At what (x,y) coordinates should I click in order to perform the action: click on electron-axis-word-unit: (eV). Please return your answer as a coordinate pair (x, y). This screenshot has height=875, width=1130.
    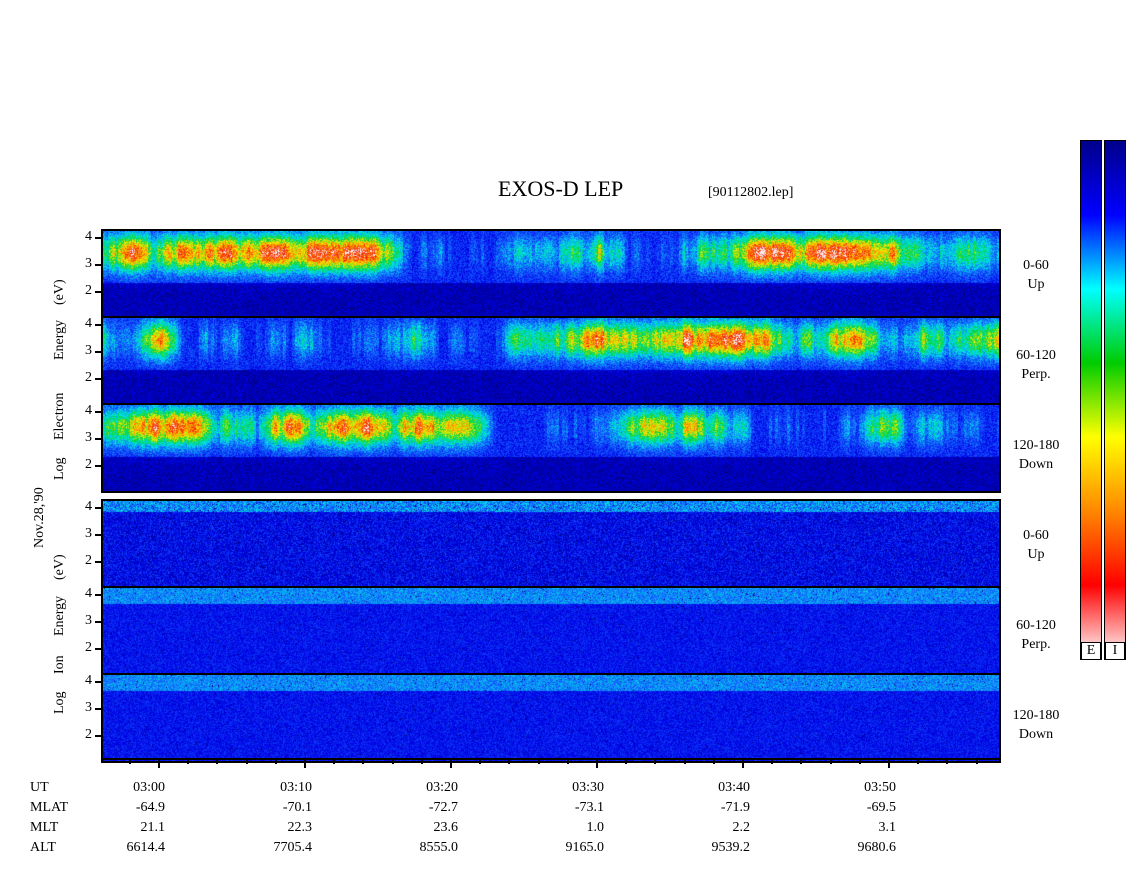
    Looking at the image, I should click on (59, 292).